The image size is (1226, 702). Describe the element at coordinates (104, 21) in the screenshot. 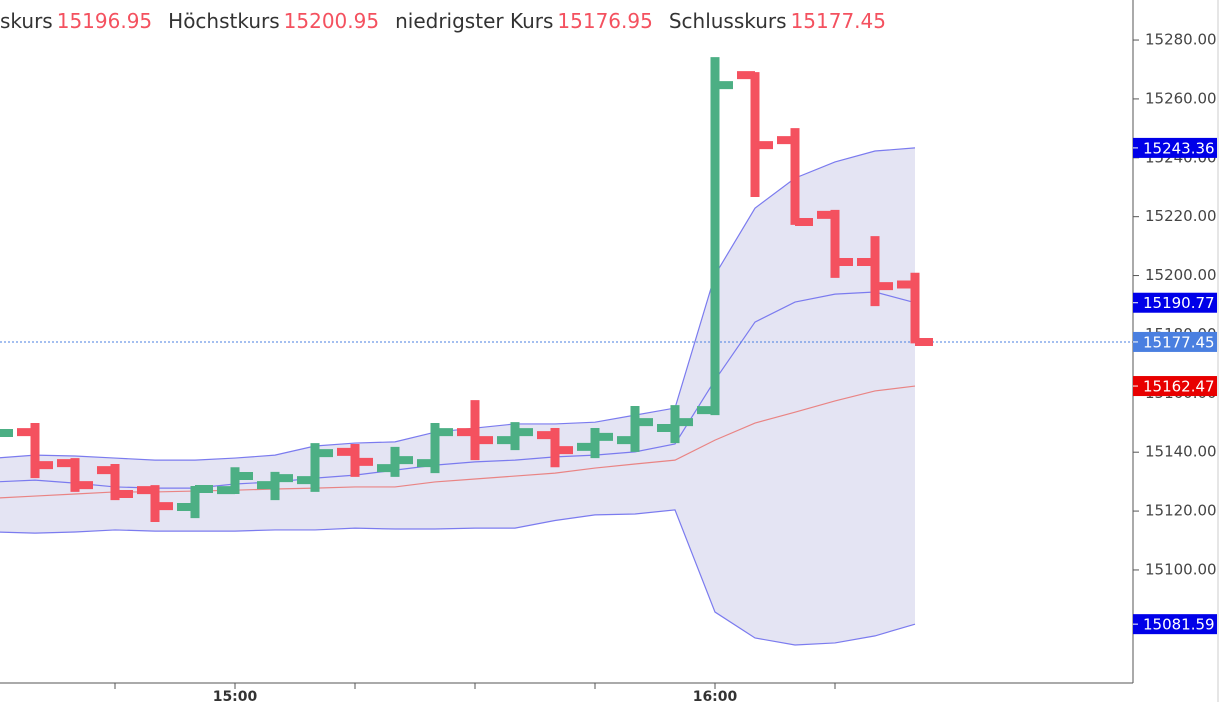

I see `header-value: 15196.95` at that location.